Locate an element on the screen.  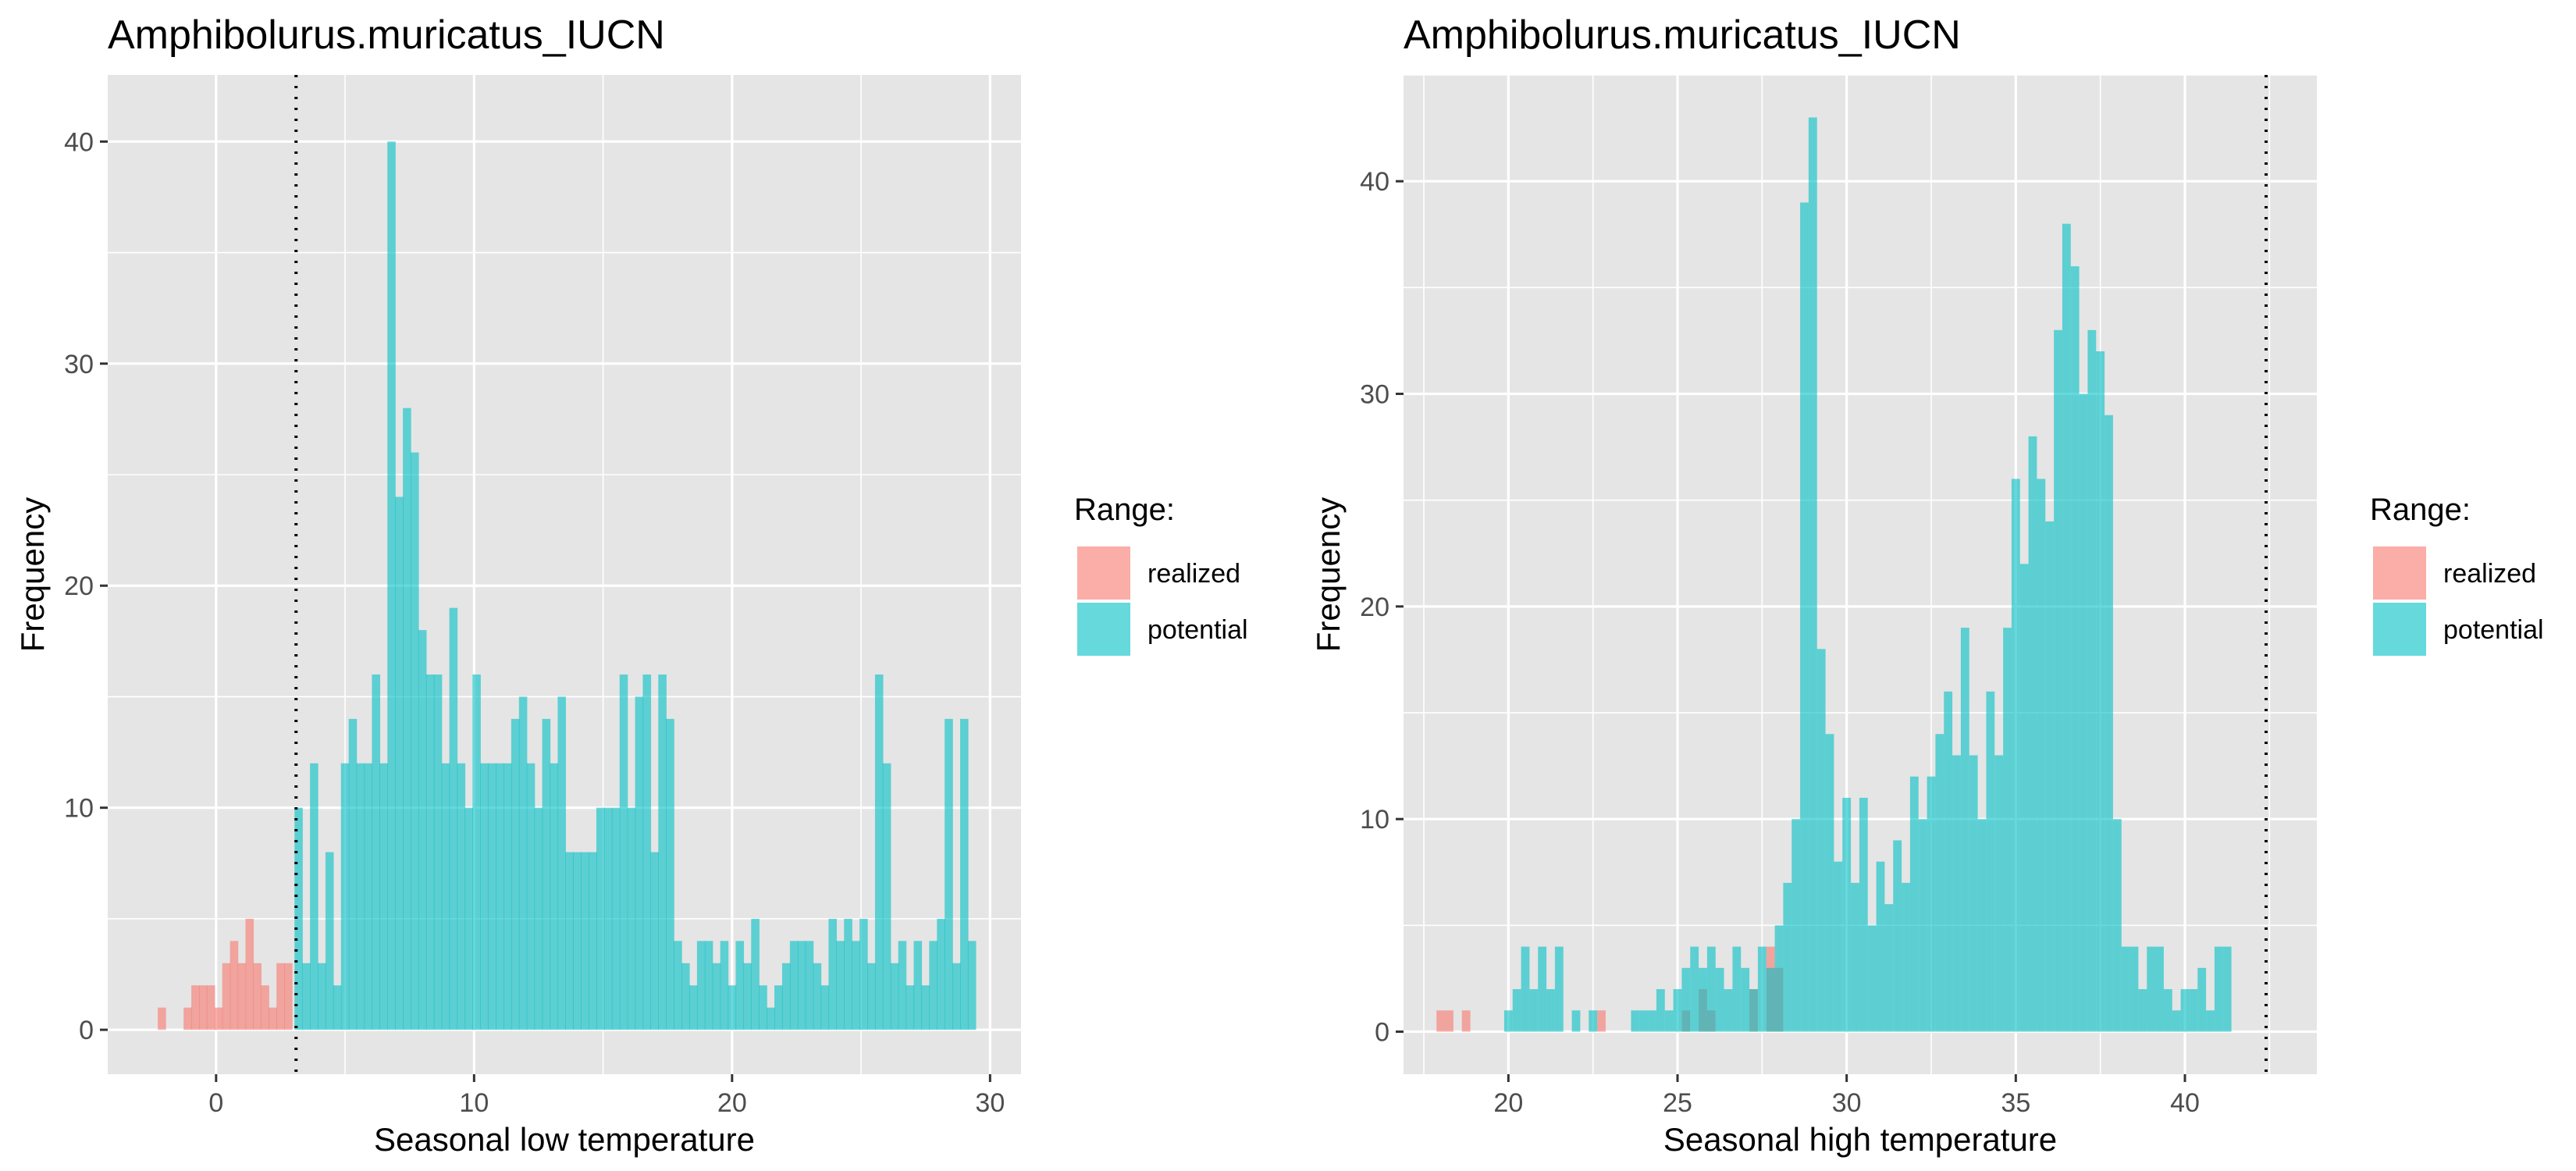
legend-key-potential is located at coordinates (1103, 629).